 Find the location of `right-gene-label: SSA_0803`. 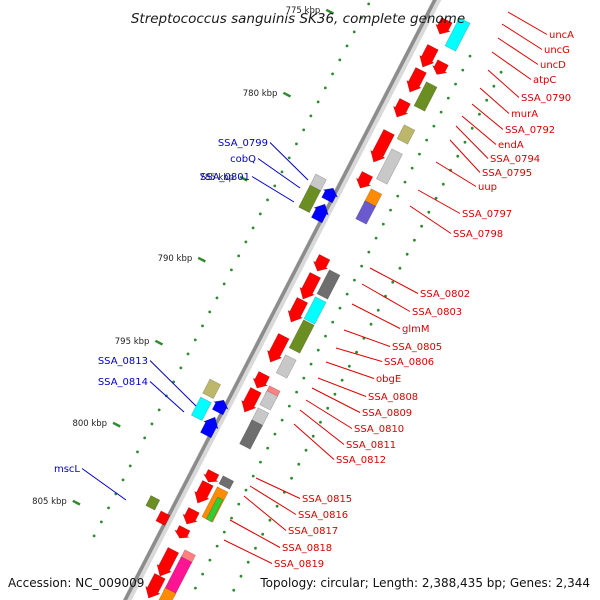

right-gene-label: SSA_0803 is located at coordinates (437, 312).